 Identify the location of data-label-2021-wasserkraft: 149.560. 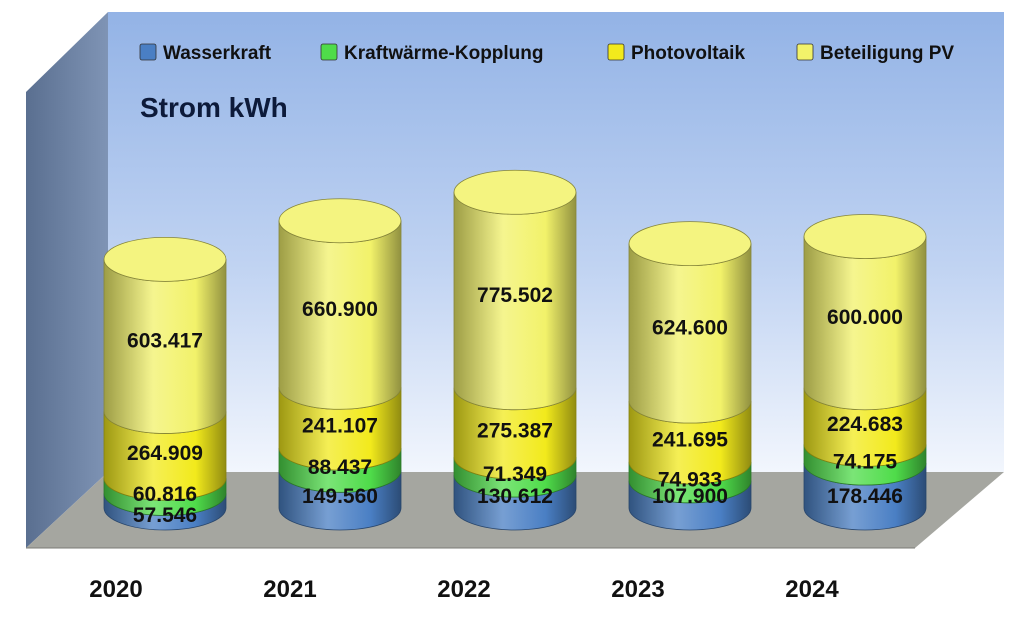
(340, 496).